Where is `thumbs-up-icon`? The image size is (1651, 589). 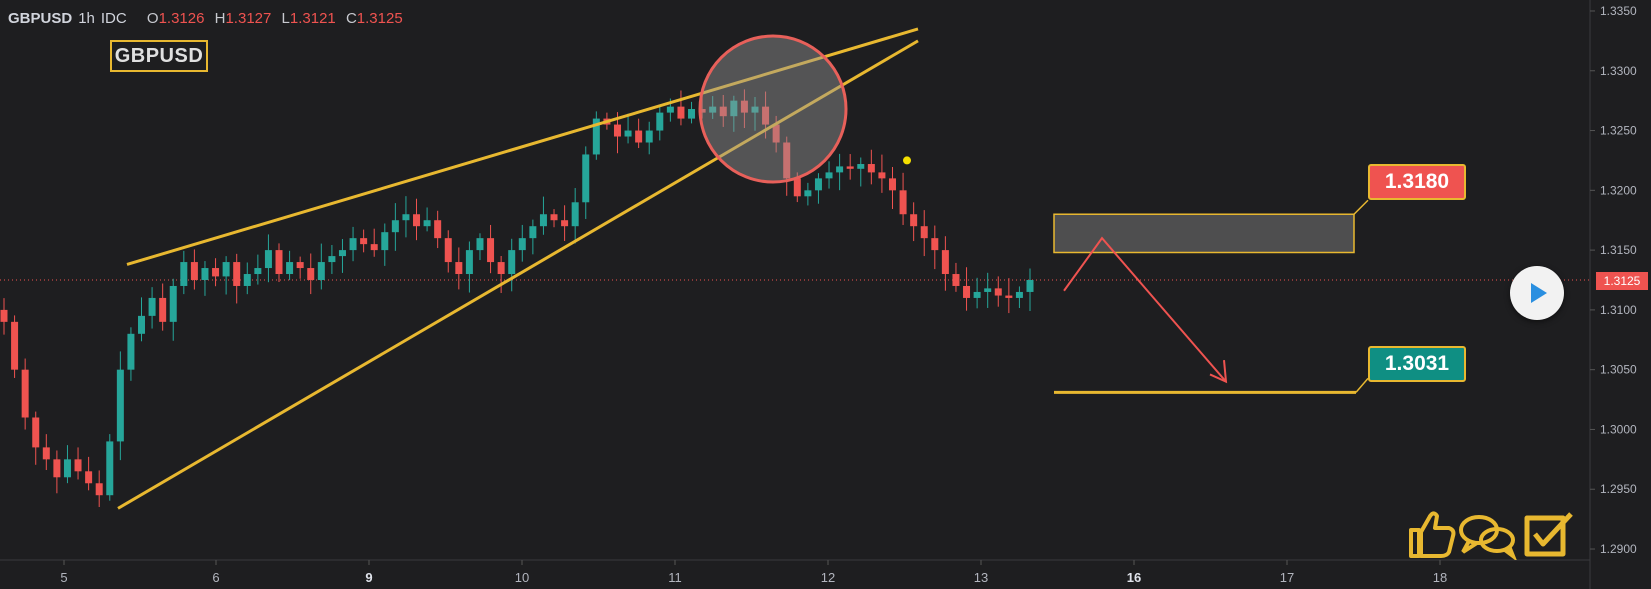 thumbs-up-icon is located at coordinates (1432, 534).